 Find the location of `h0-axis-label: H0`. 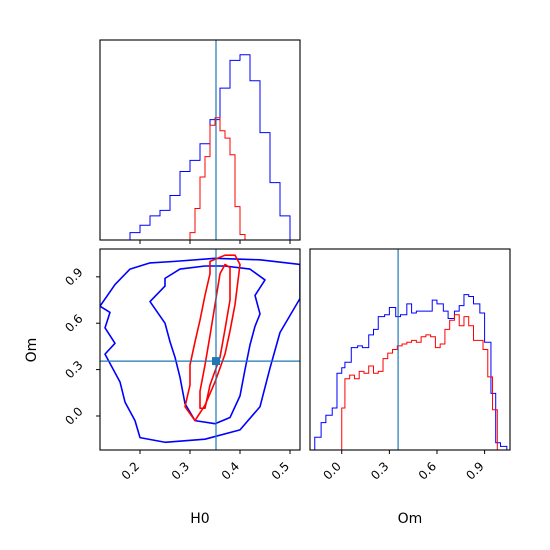

h0-axis-label: H0 is located at coordinates (199, 519).